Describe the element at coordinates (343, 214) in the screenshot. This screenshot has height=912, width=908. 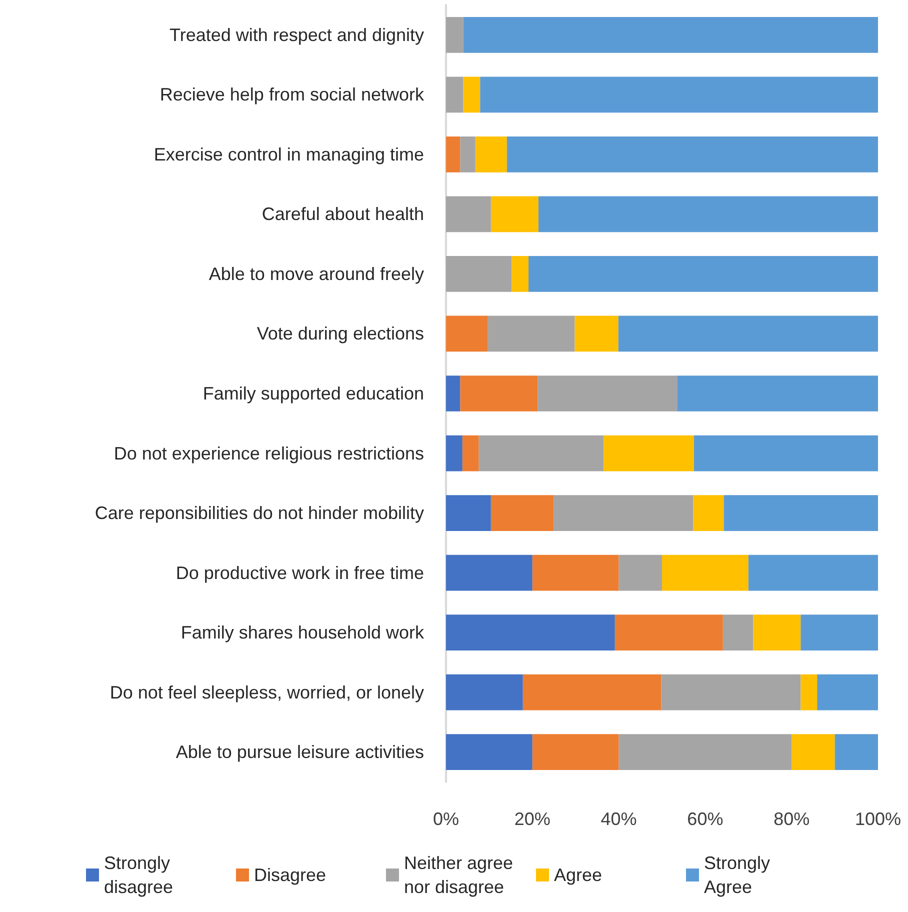
I see `y-tick-label: Careful about health` at that location.